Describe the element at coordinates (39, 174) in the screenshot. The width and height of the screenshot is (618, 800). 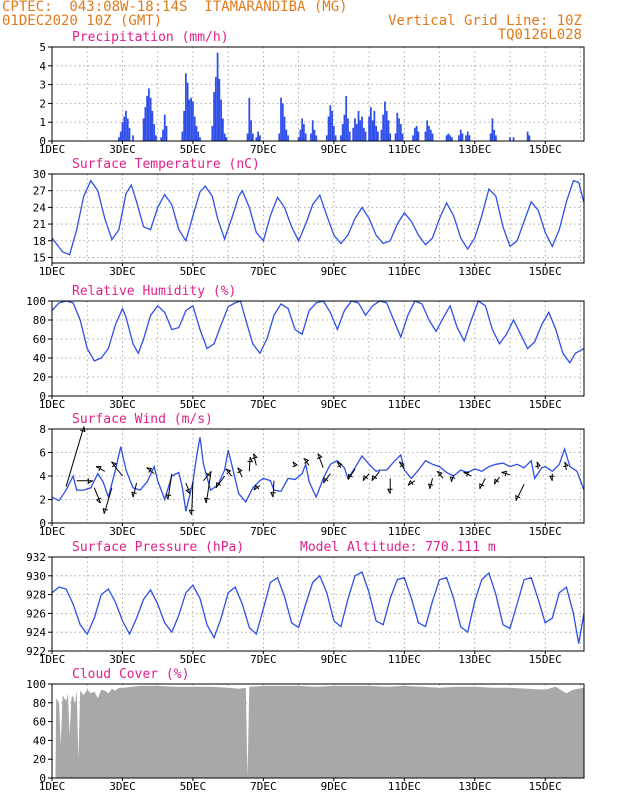
I see `y-tick-label: 30` at that location.